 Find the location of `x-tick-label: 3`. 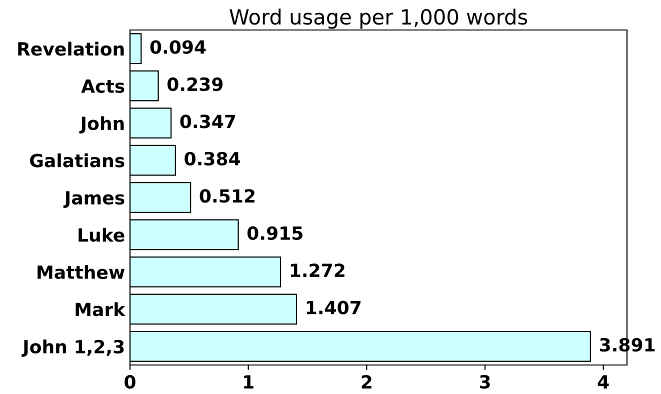

x-tick-label: 3 is located at coordinates (485, 382).